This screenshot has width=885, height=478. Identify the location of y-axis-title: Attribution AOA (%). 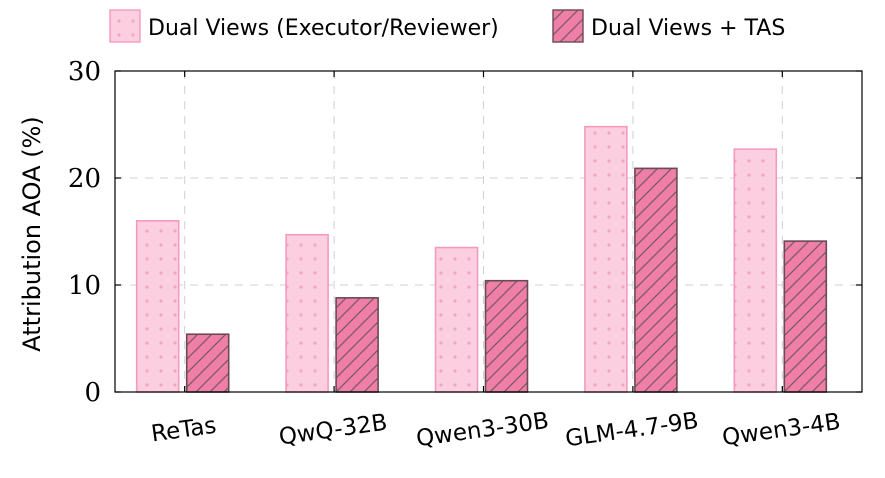
(32, 233).